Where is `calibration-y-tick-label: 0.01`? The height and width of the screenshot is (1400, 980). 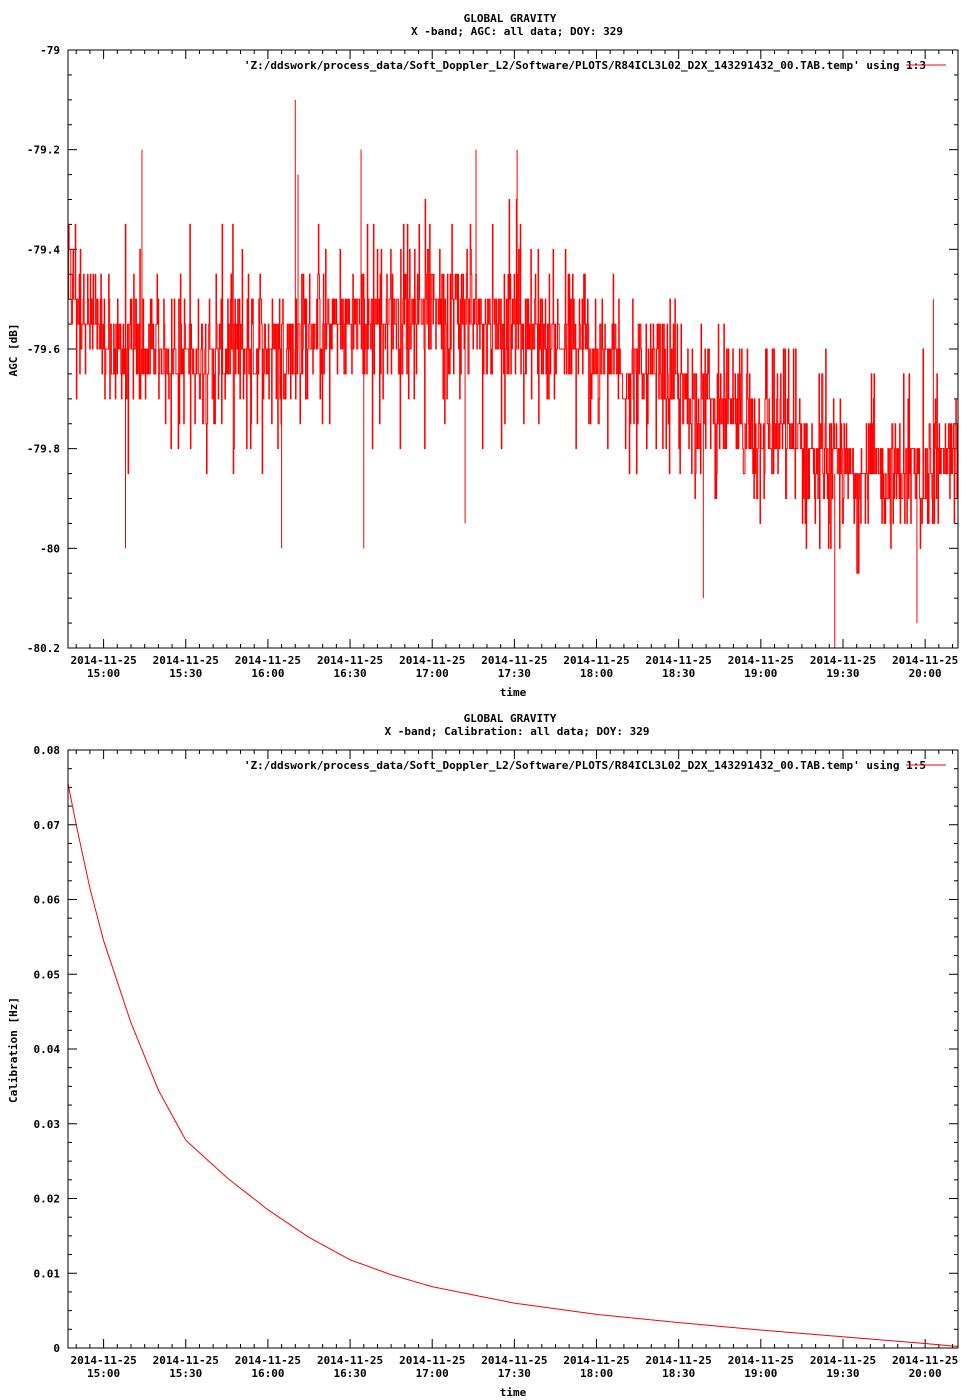 calibration-y-tick-label: 0.01 is located at coordinates (47, 1273).